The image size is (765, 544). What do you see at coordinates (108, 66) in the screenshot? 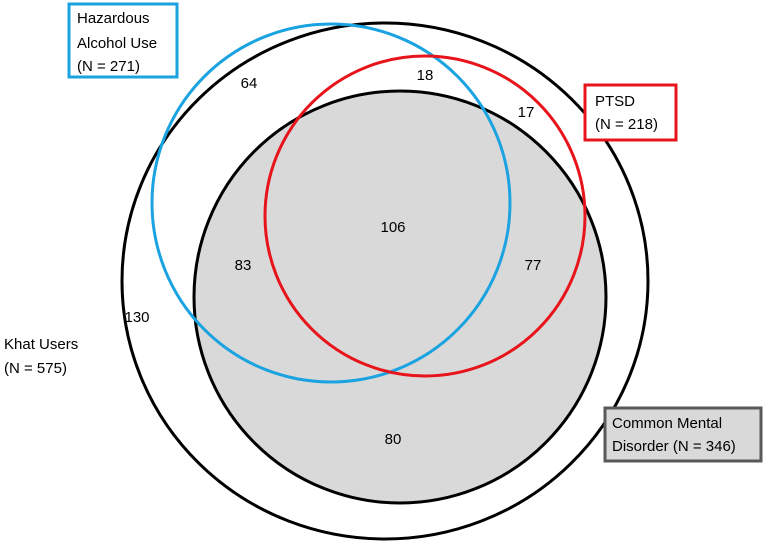
I see `set-label: (N = 271)` at bounding box center [108, 66].